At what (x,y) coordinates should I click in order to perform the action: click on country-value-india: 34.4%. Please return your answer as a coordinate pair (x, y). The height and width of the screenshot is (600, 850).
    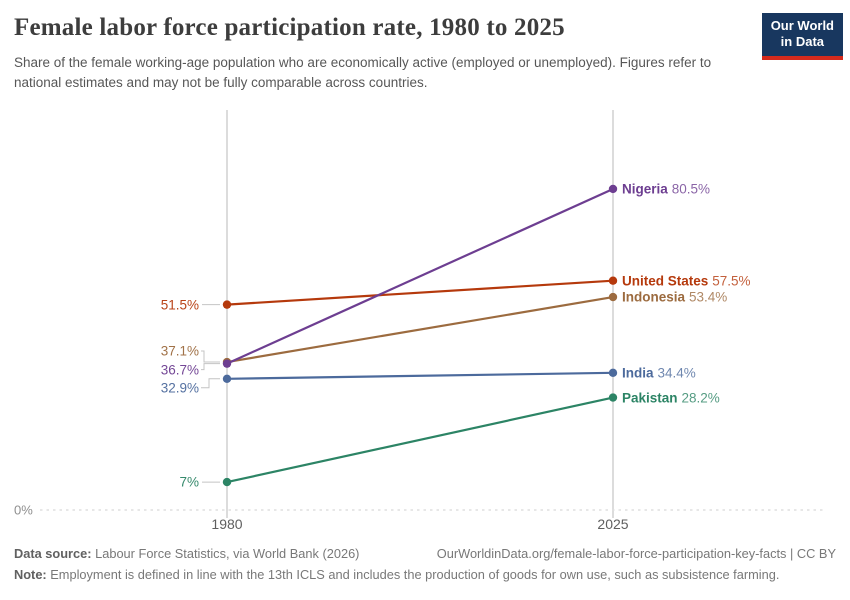
    Looking at the image, I should click on (676, 373).